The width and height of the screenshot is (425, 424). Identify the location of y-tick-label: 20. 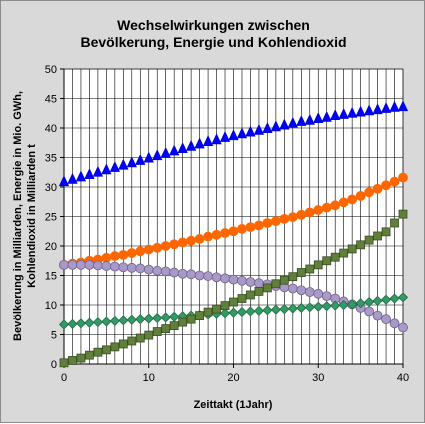
(51, 247).